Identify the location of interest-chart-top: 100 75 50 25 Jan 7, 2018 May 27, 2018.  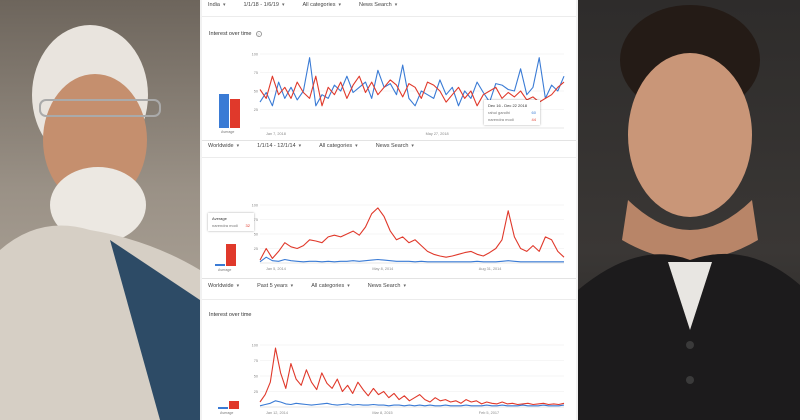
(408, 94).